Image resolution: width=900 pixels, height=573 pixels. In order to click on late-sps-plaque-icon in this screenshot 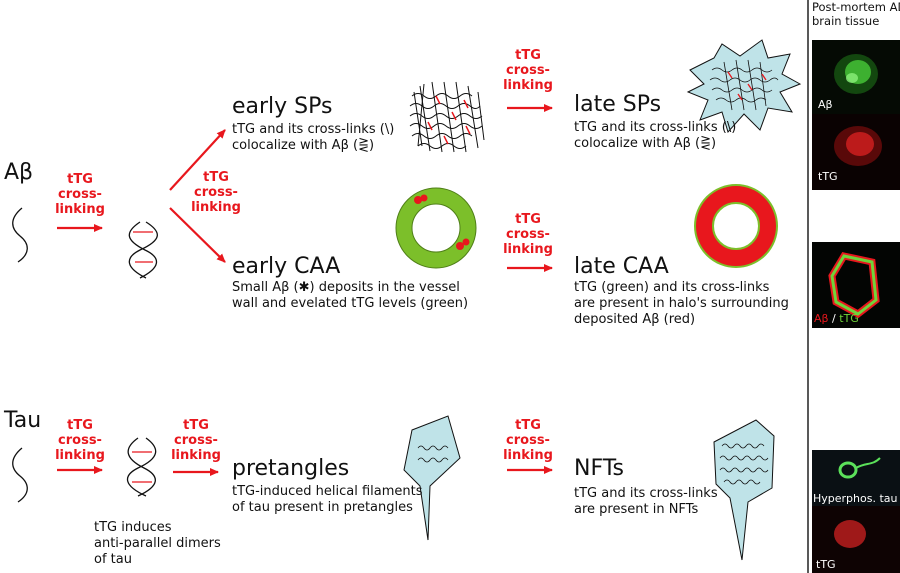, I will do `click(744, 86)`.